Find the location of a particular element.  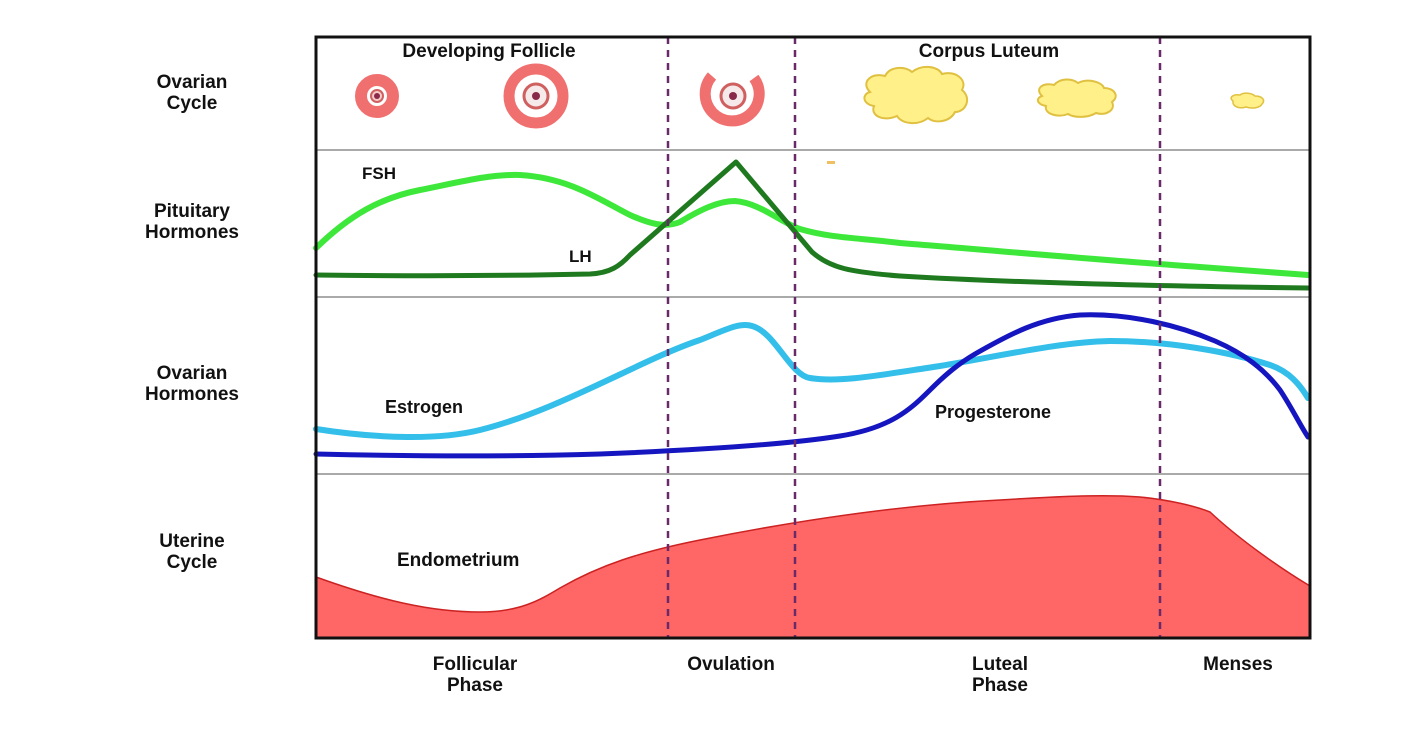

corpus-luteum-large is located at coordinates (916, 95).